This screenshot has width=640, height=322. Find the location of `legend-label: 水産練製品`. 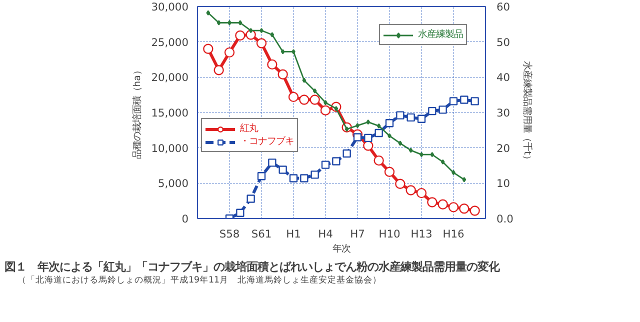

legend-label: 水産練製品 is located at coordinates (440, 34).